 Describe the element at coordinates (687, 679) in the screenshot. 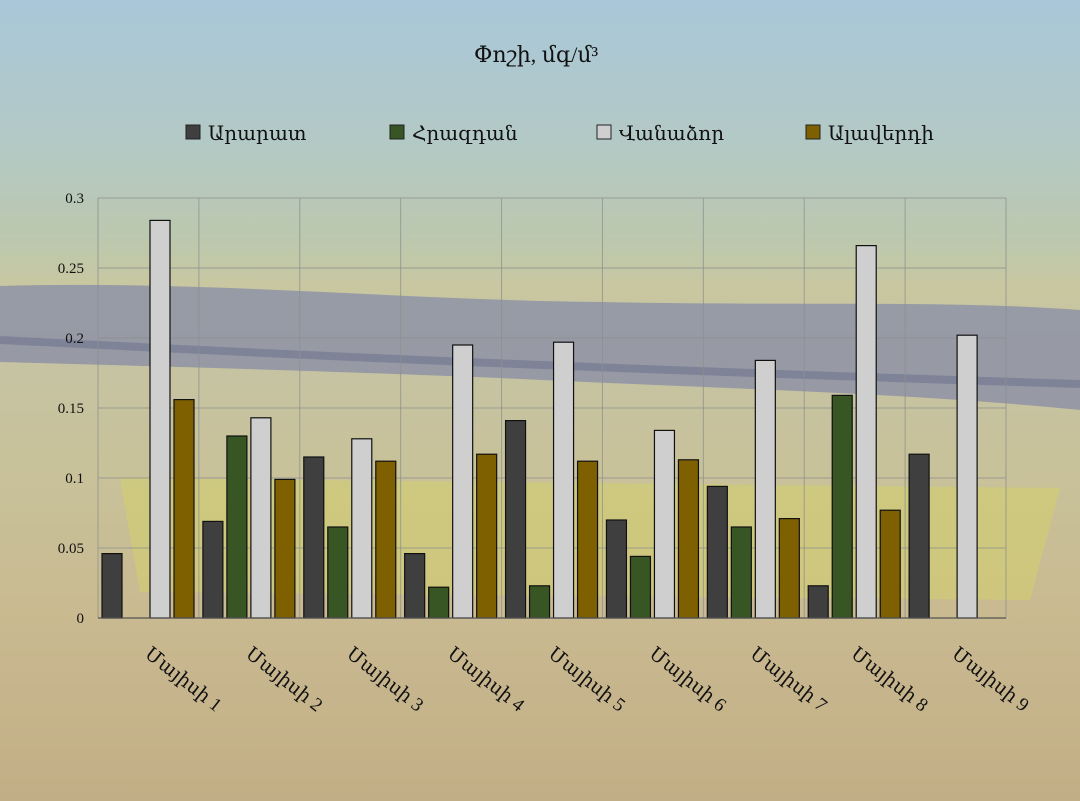

I see `x-tick-label: Մայիսի 6` at that location.